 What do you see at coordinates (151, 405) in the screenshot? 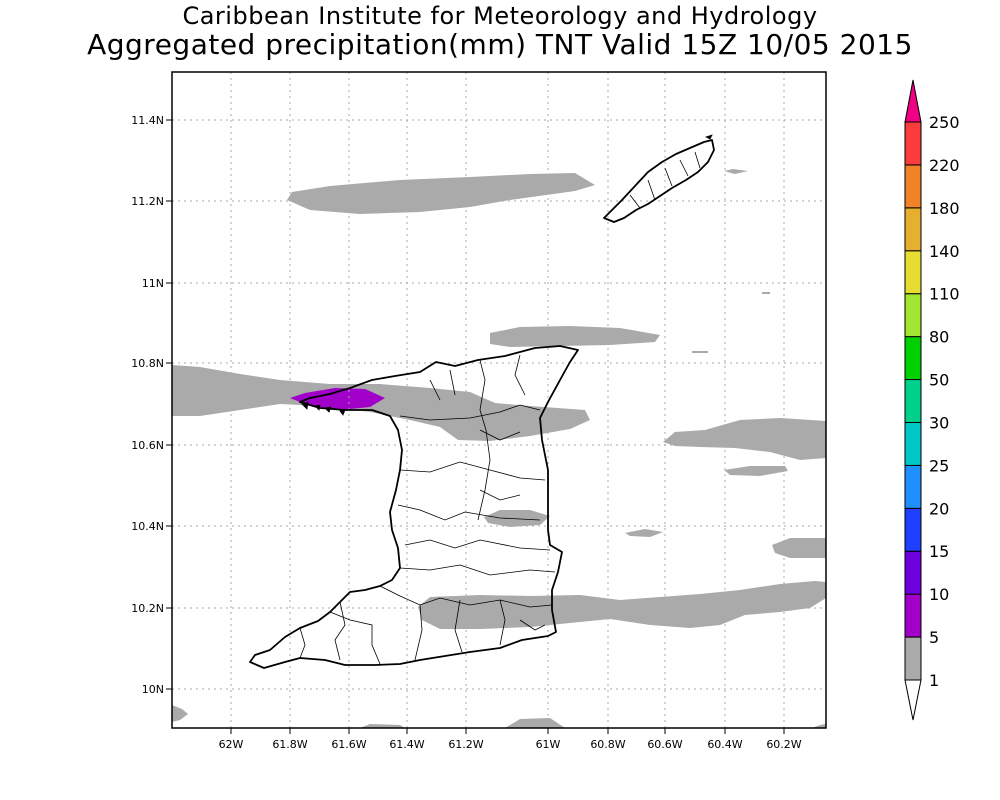
I see `latitude-tick-labels: 11.4N 11.2N 11N 10.8N 10.6N 10.4N 10.2N 10N` at bounding box center [151, 405].